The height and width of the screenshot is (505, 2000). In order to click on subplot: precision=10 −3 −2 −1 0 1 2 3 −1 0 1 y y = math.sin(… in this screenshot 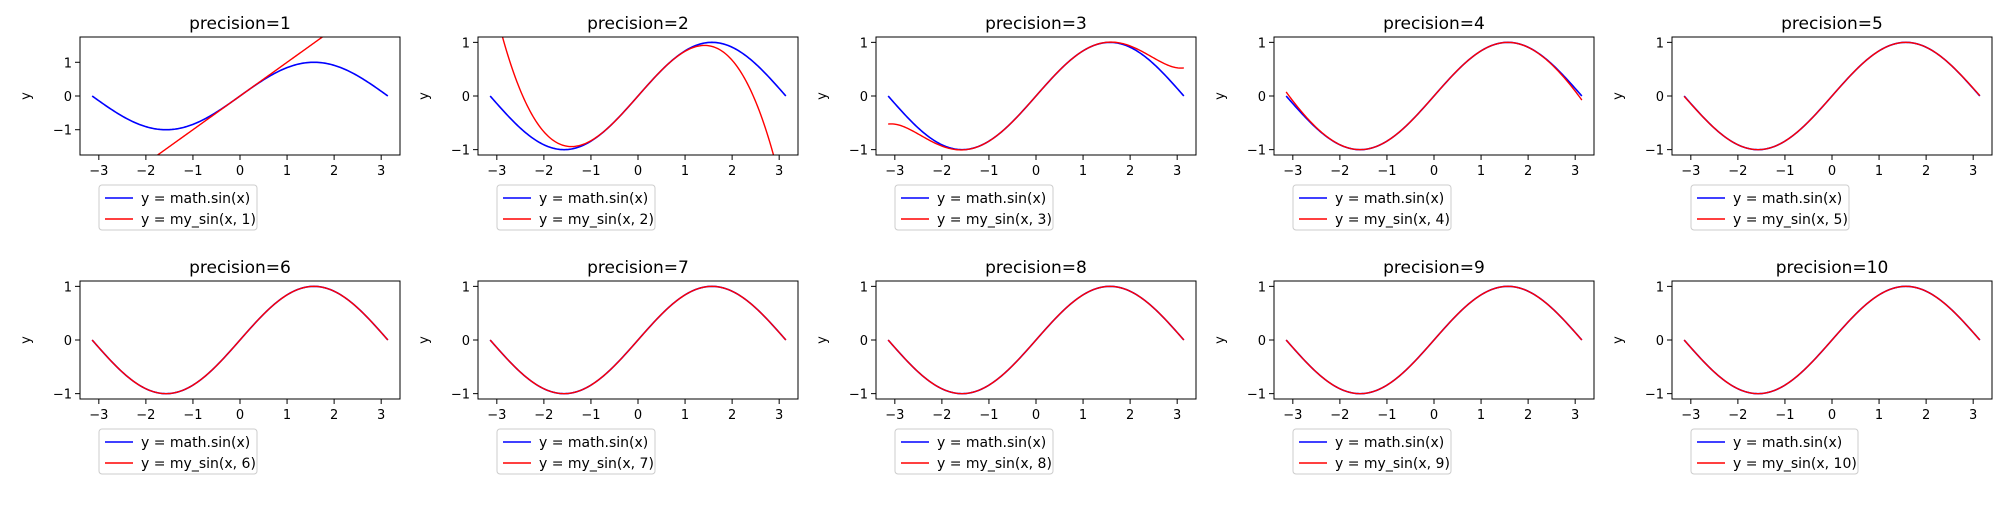, I will do `click(1802, 366)`.